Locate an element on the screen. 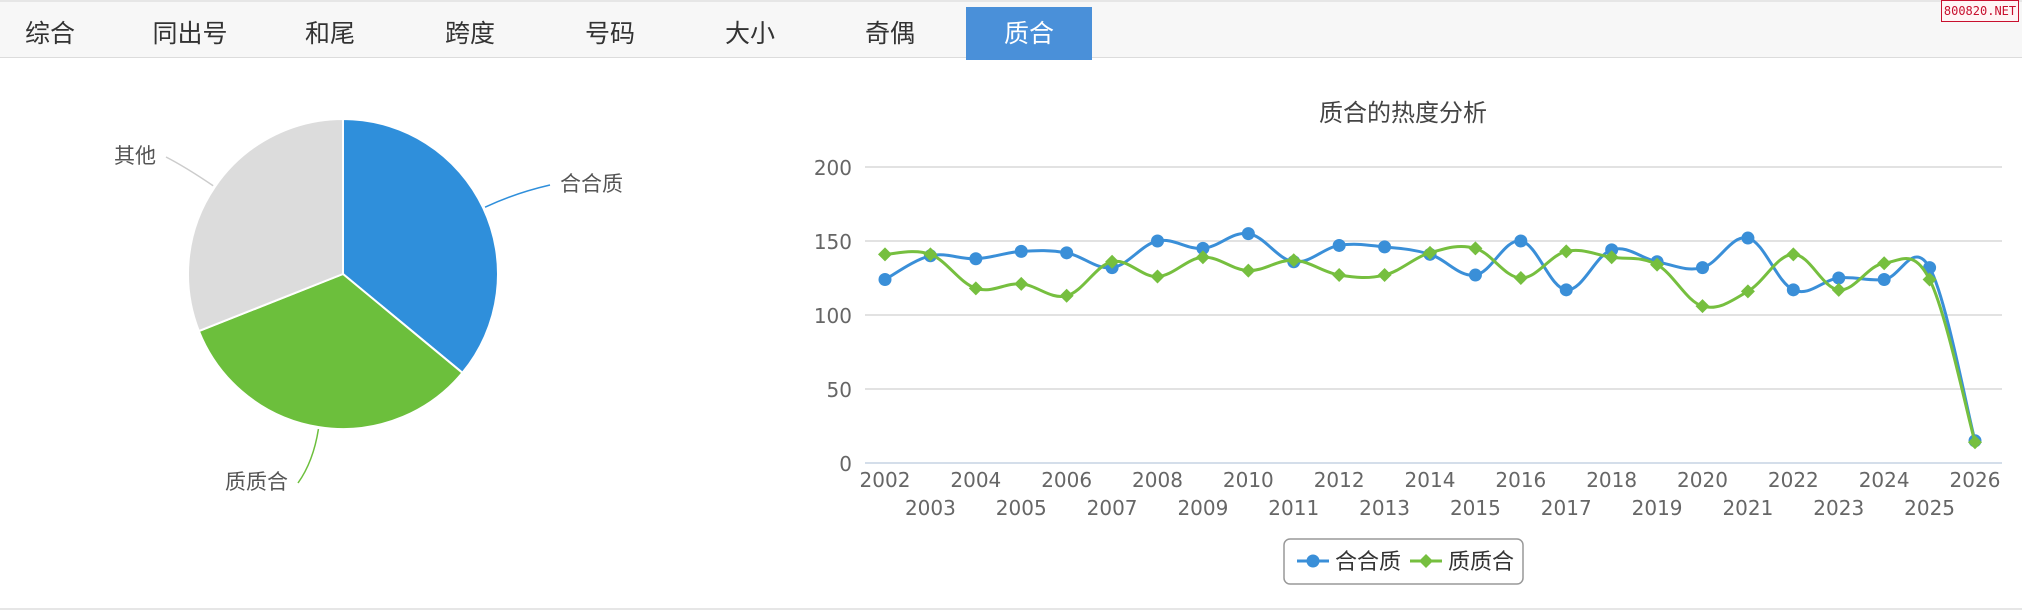 Image resolution: width=2022 pixels, height=616 pixels. tab-haoma: 号码 is located at coordinates (609, 33).